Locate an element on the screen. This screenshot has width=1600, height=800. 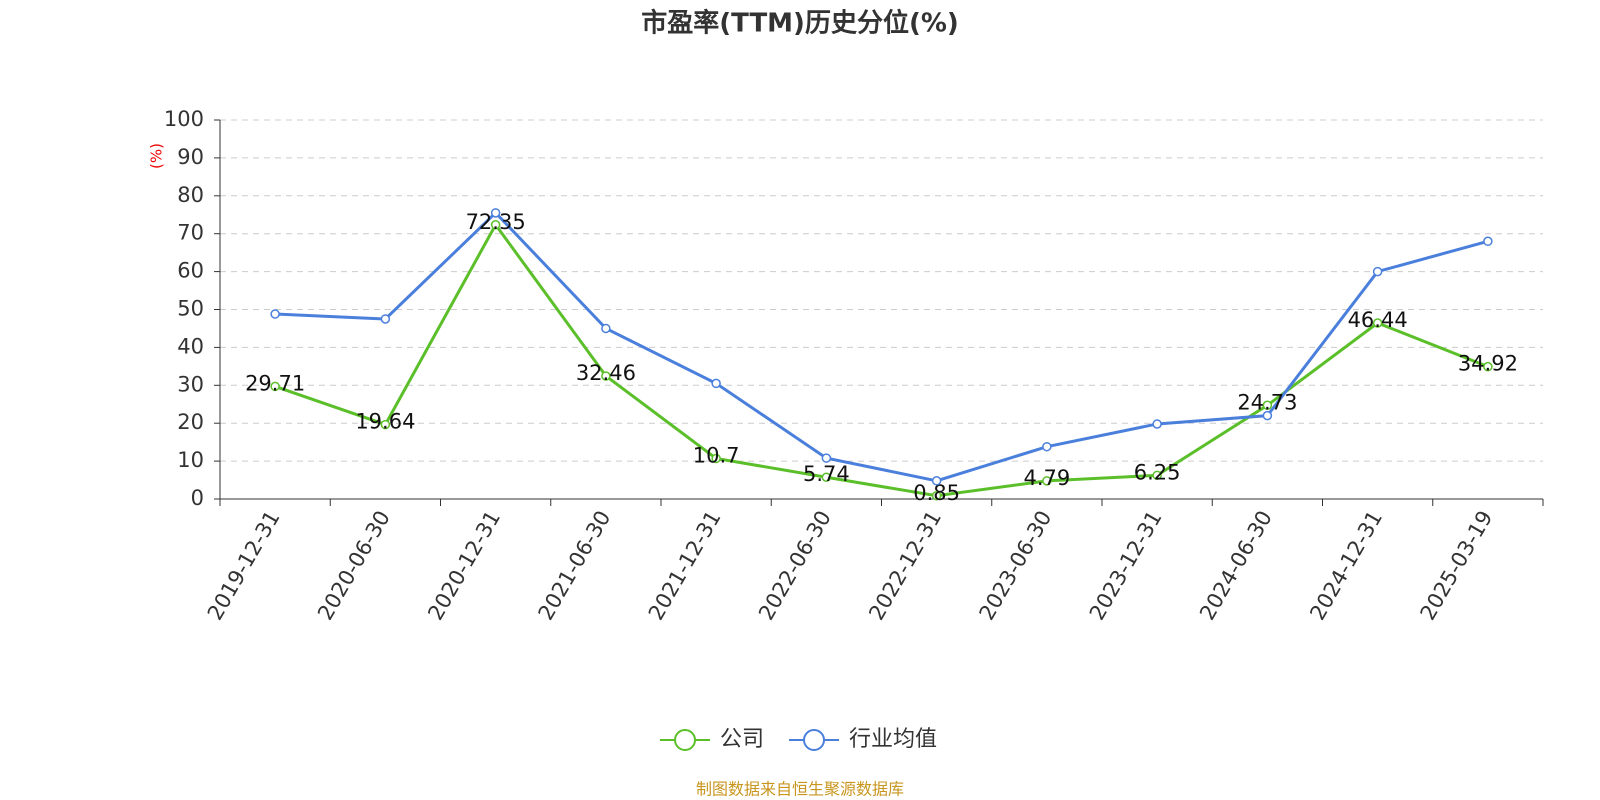
y-tick-label: 0 is located at coordinates (197, 498).